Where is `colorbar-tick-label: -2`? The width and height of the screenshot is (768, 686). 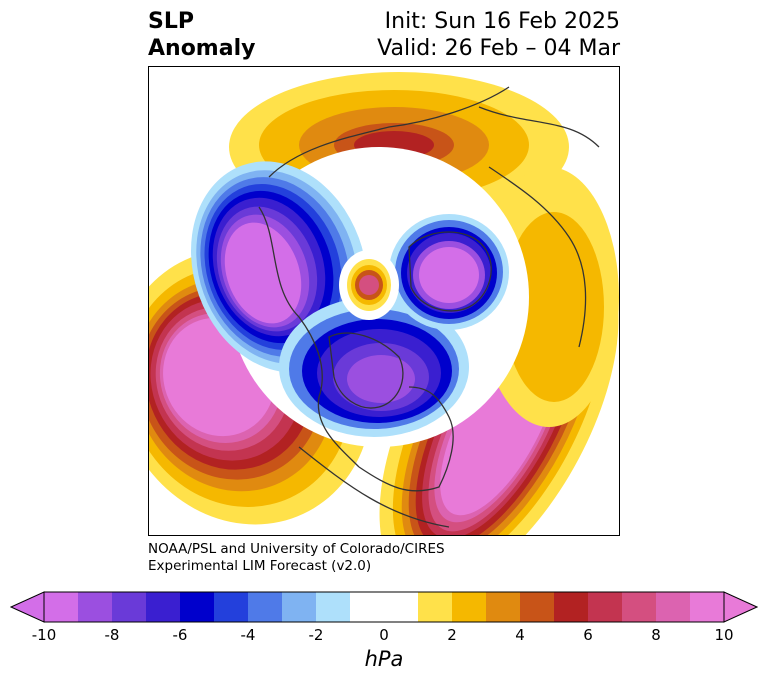 colorbar-tick-label: -2 is located at coordinates (316, 635).